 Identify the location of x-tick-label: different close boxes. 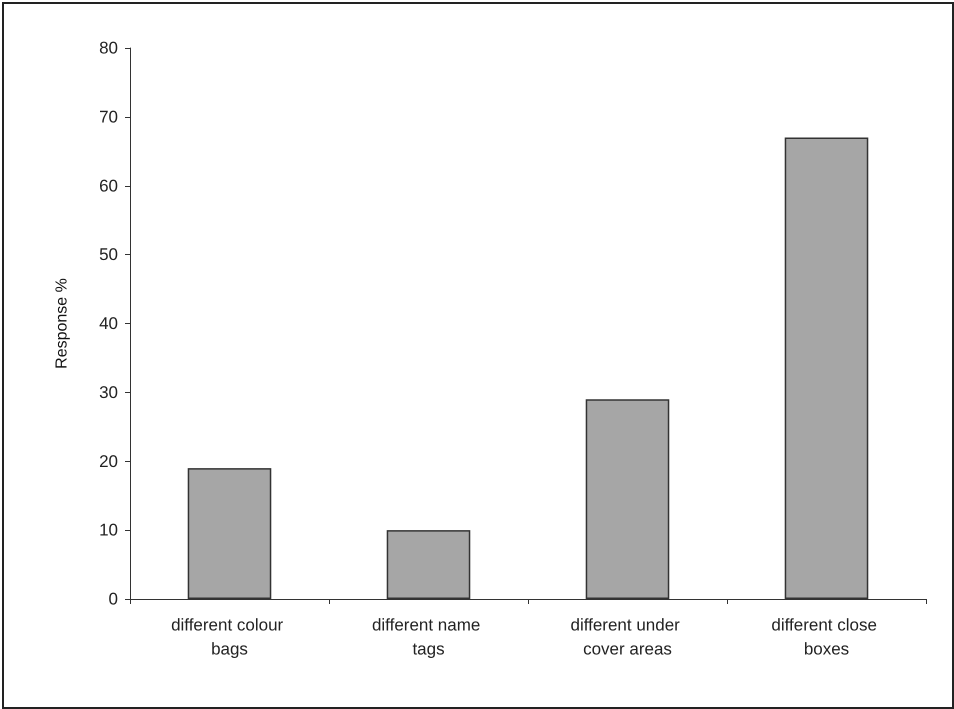
(826, 637).